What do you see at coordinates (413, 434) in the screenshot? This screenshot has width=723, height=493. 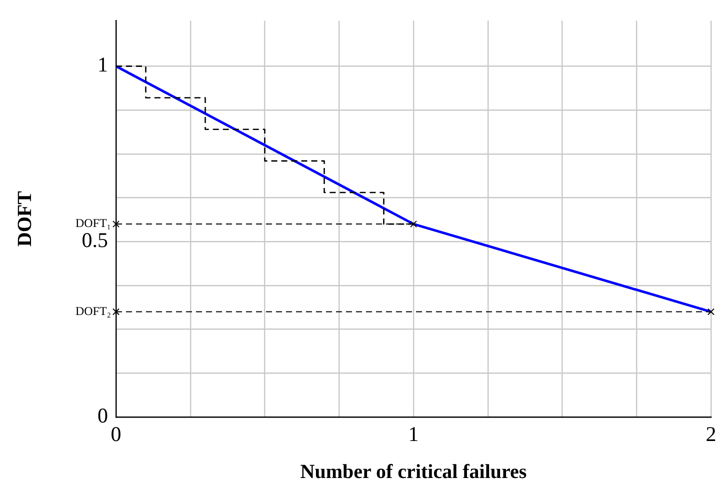 I see `x-tick-label: 1` at bounding box center [413, 434].